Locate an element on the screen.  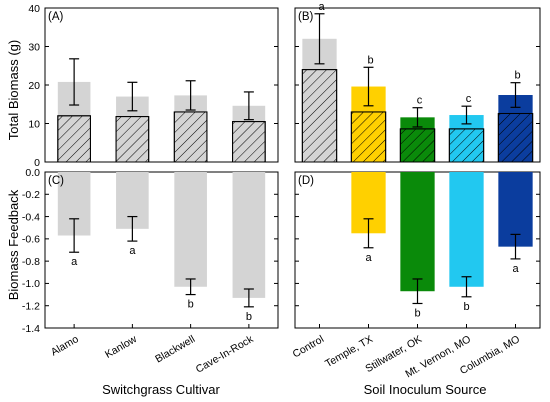
ytick-label: 0 is located at coordinates (37, 163).